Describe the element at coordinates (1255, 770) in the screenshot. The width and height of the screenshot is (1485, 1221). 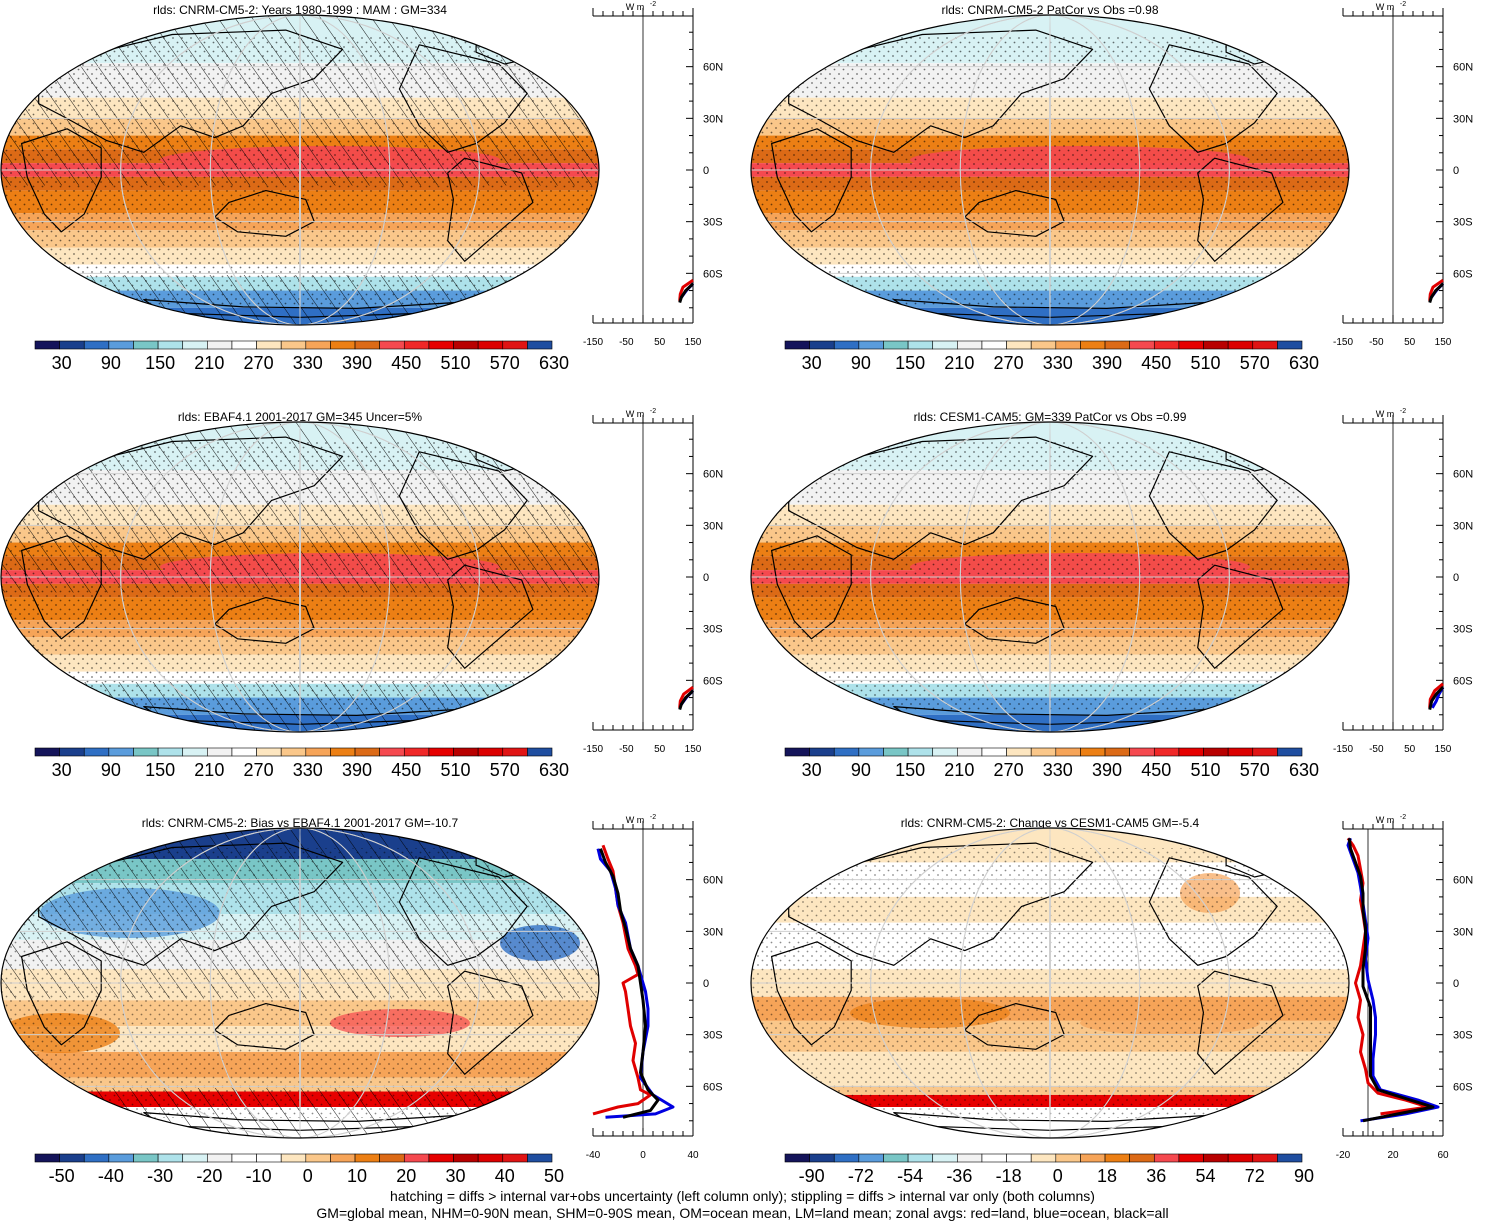
I see `colorbar-label: 570` at that location.